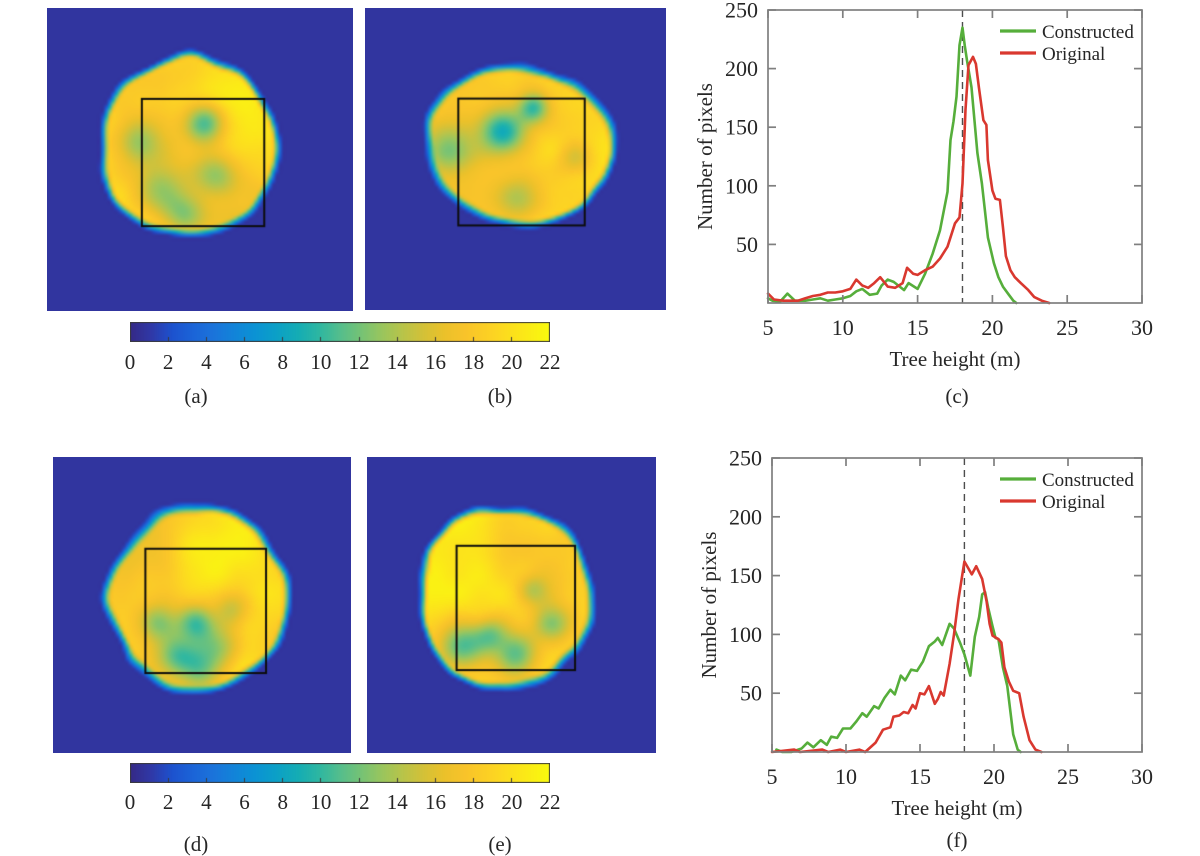 This screenshot has height=856, width=1200. Describe the element at coordinates (200, 159) in the screenshot. I see `heatmap-a` at that location.